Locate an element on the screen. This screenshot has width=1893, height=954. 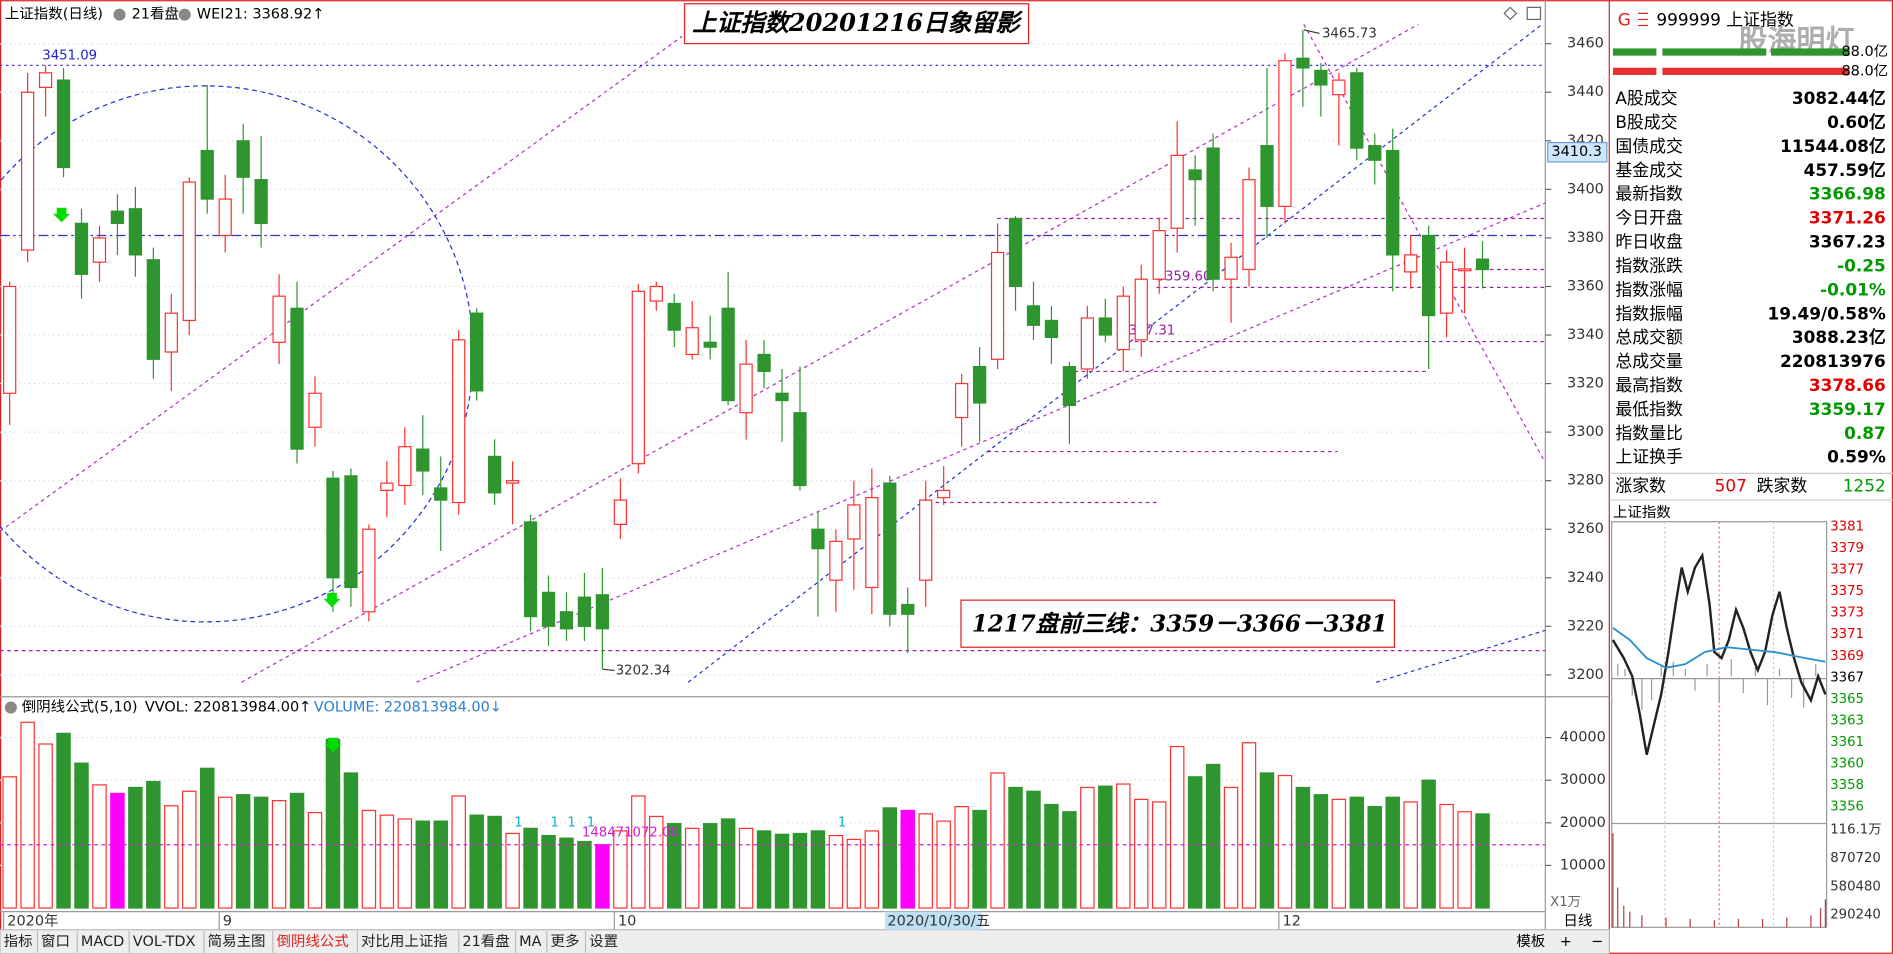
x-tick-label: 10 is located at coordinates (627, 921).